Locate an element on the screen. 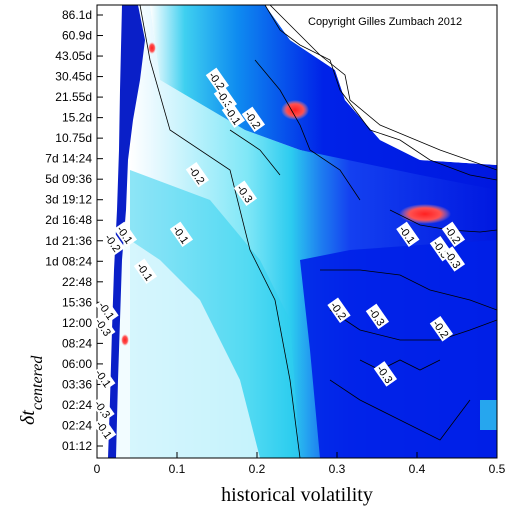 The height and width of the screenshot is (512, 512). left-edge-dark is located at coordinates (126, 231).